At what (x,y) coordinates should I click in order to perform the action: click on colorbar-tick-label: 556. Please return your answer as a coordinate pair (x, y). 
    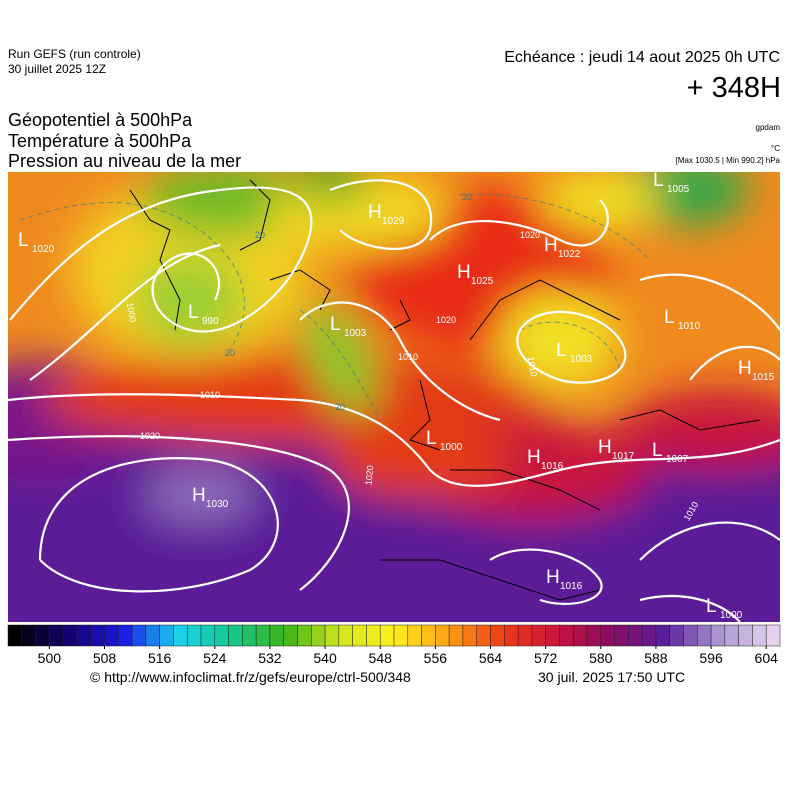
    Looking at the image, I should click on (436, 658).